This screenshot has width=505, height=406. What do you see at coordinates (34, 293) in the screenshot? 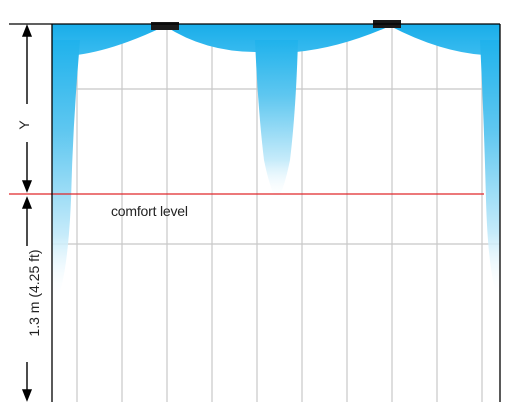
I see `comfort-height-label: 1.3 m (4.25 ft)` at bounding box center [34, 293].